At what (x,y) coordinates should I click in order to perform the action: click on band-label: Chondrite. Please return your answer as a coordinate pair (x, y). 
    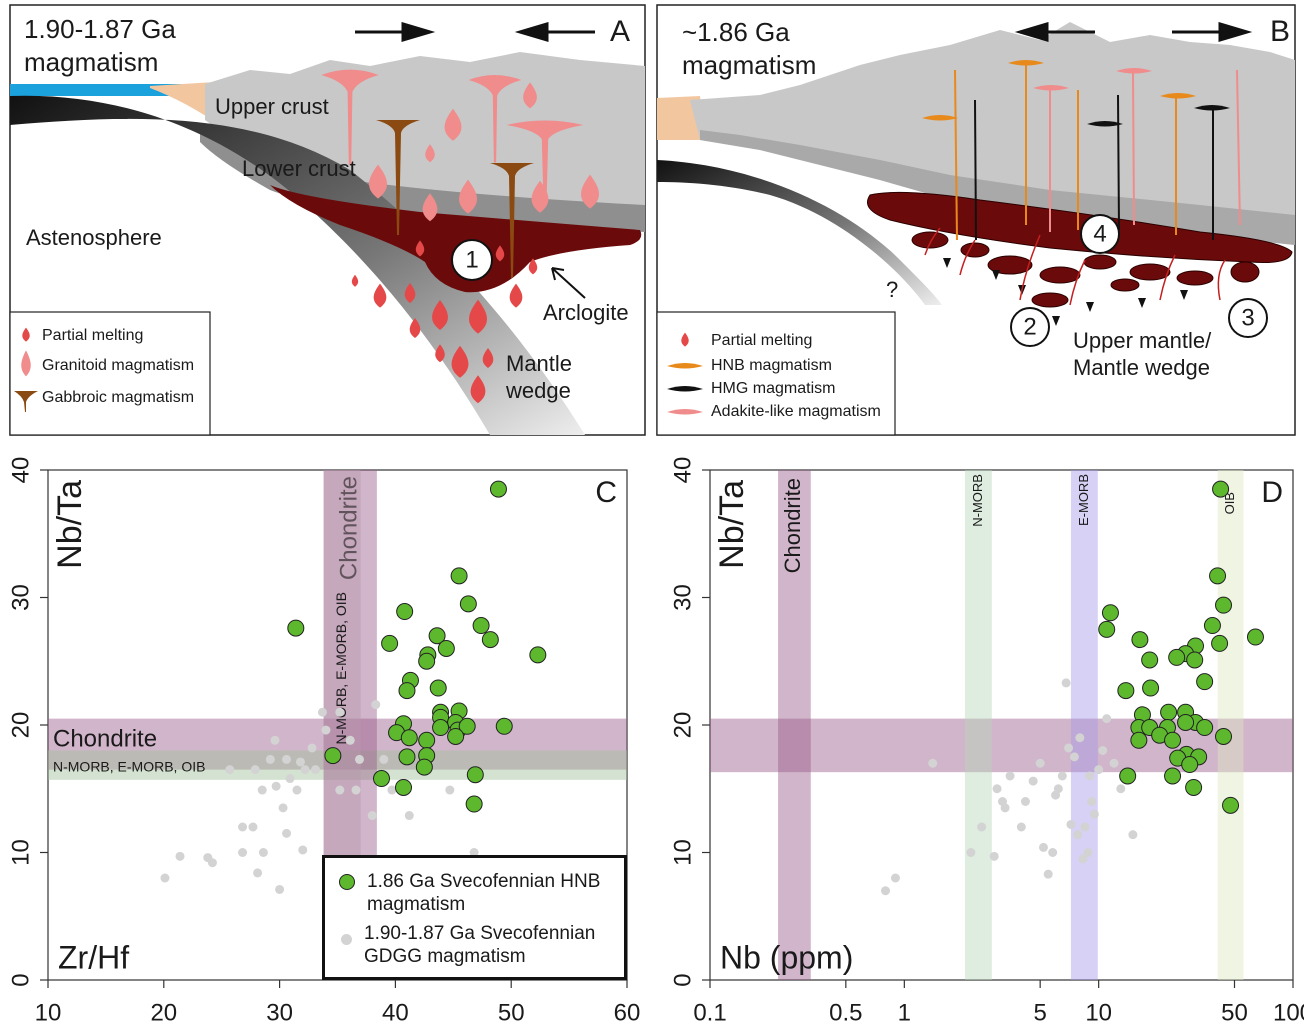
    Looking at the image, I should click on (105, 738).